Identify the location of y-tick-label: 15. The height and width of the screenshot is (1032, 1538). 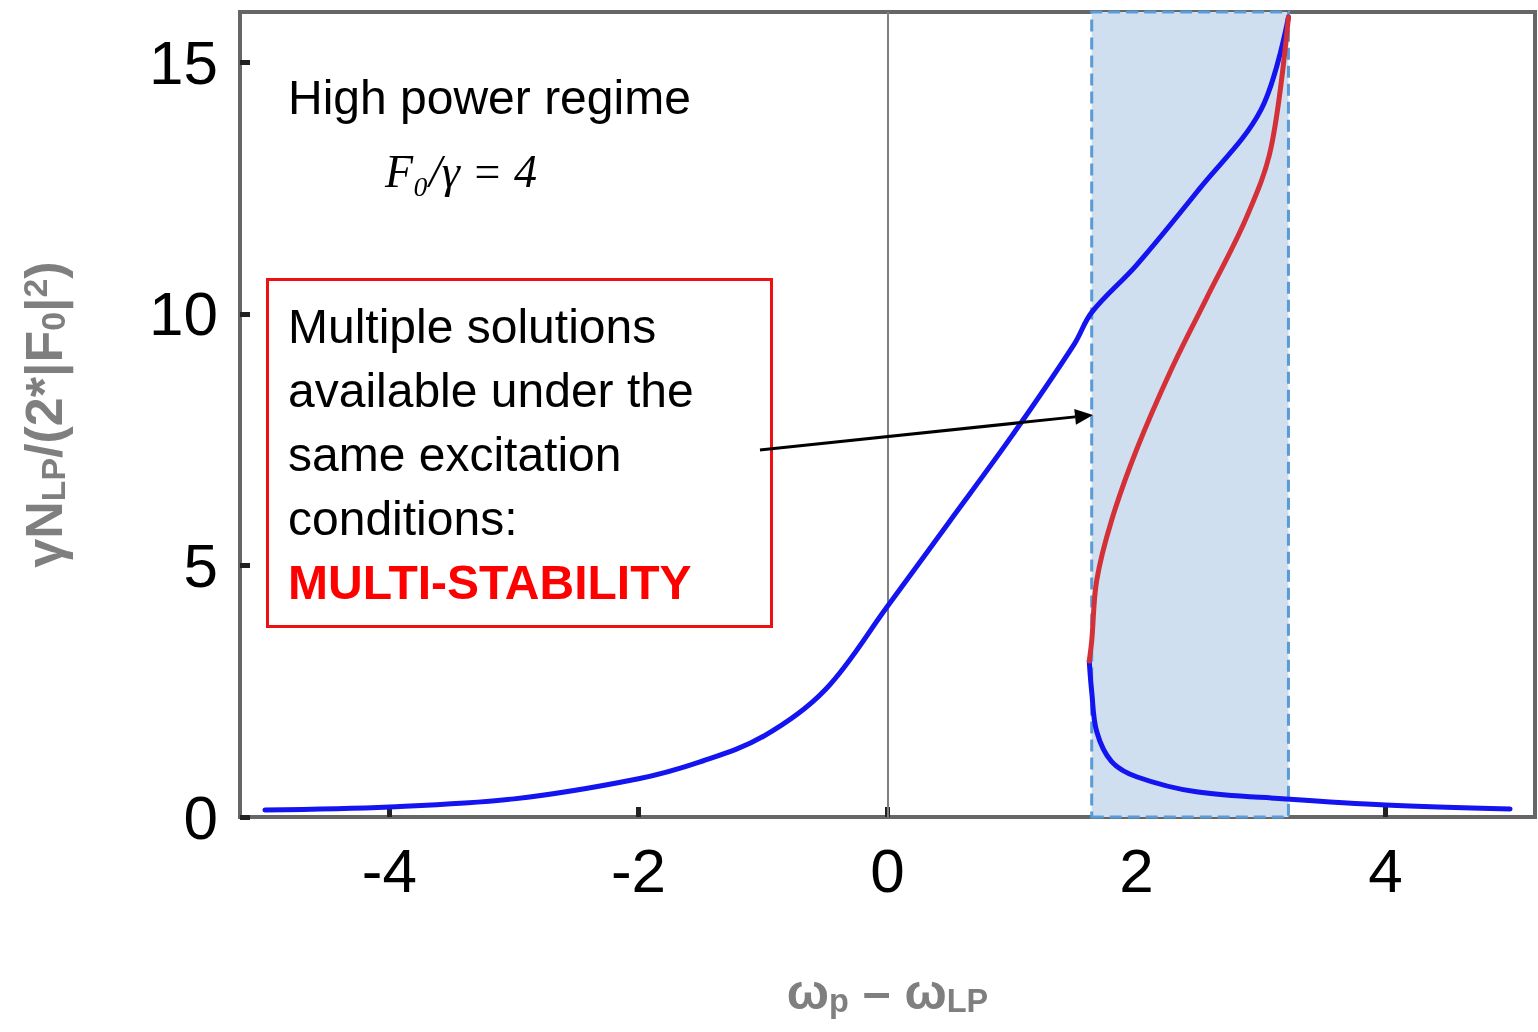
(183, 62).